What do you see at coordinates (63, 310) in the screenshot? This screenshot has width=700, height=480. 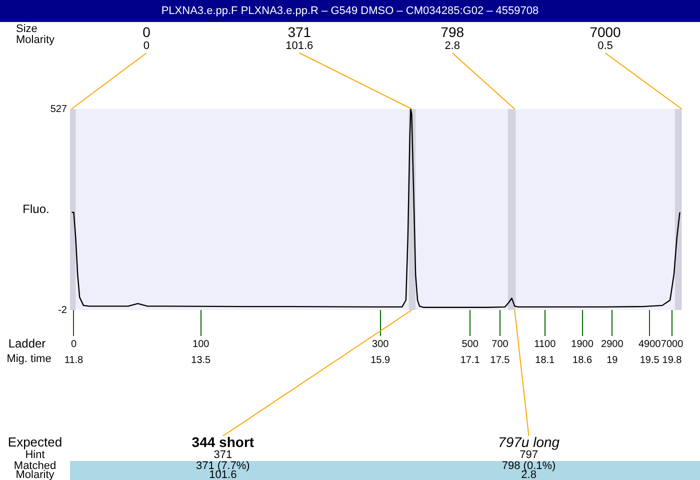 I see `y-tick-label: -2` at bounding box center [63, 310].